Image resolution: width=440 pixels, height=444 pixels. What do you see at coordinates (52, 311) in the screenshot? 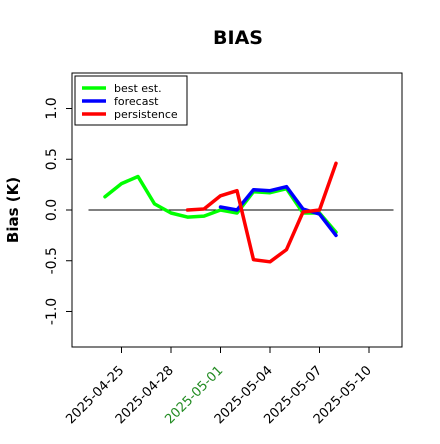
I see `y-tick-label: -1.0` at bounding box center [52, 311].